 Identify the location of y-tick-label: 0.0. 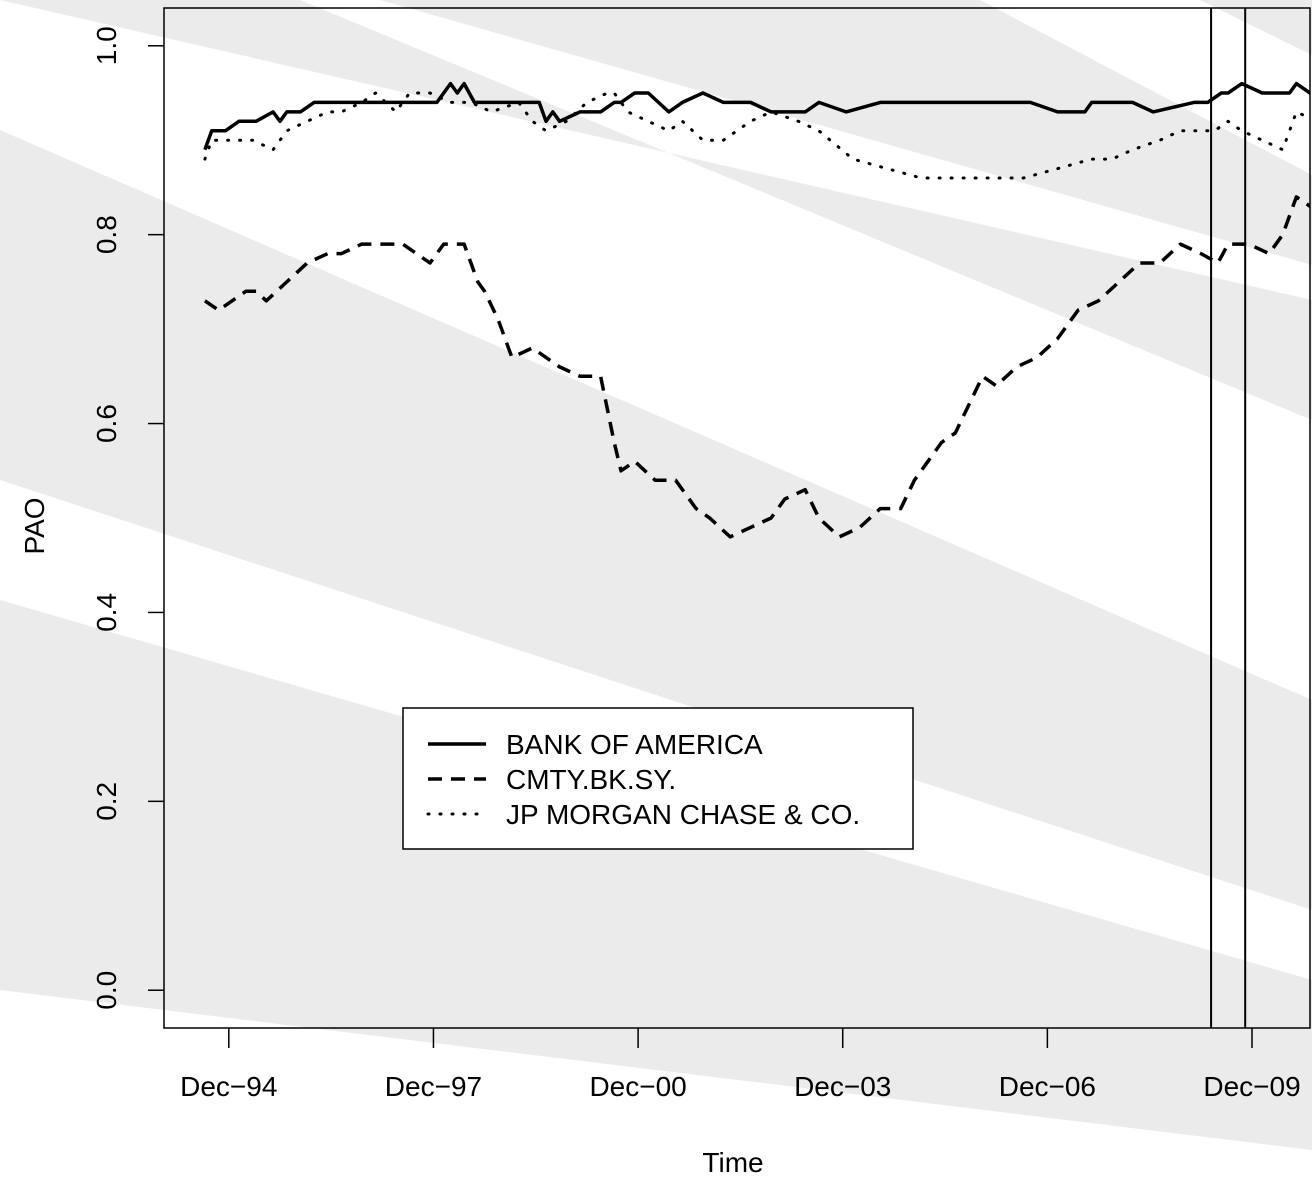
(106, 990).